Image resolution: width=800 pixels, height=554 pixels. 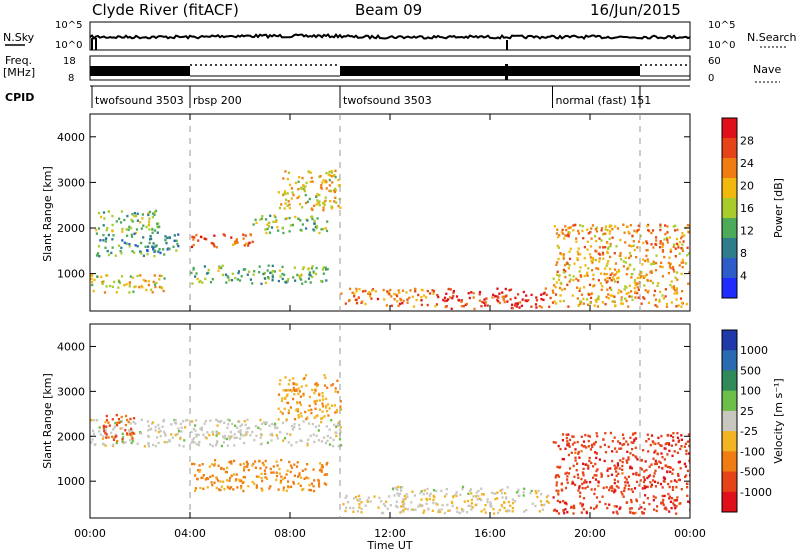 What do you see at coordinates (729, 208) in the screenshot?
I see `colorbar-frame` at bounding box center [729, 208].